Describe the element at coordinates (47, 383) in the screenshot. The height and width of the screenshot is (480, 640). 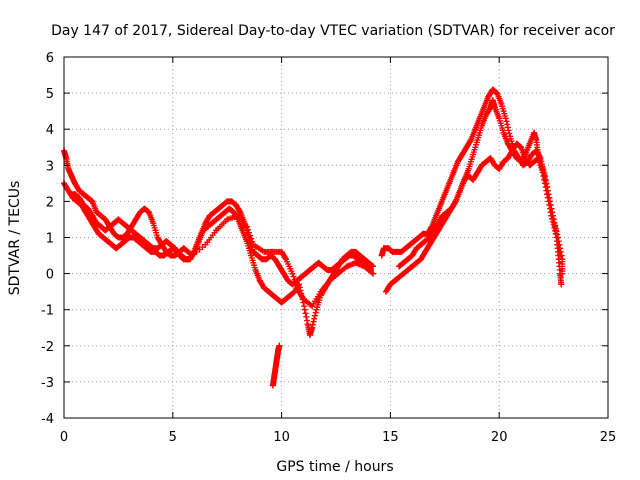
I see `y-tick-label: -3` at that location.